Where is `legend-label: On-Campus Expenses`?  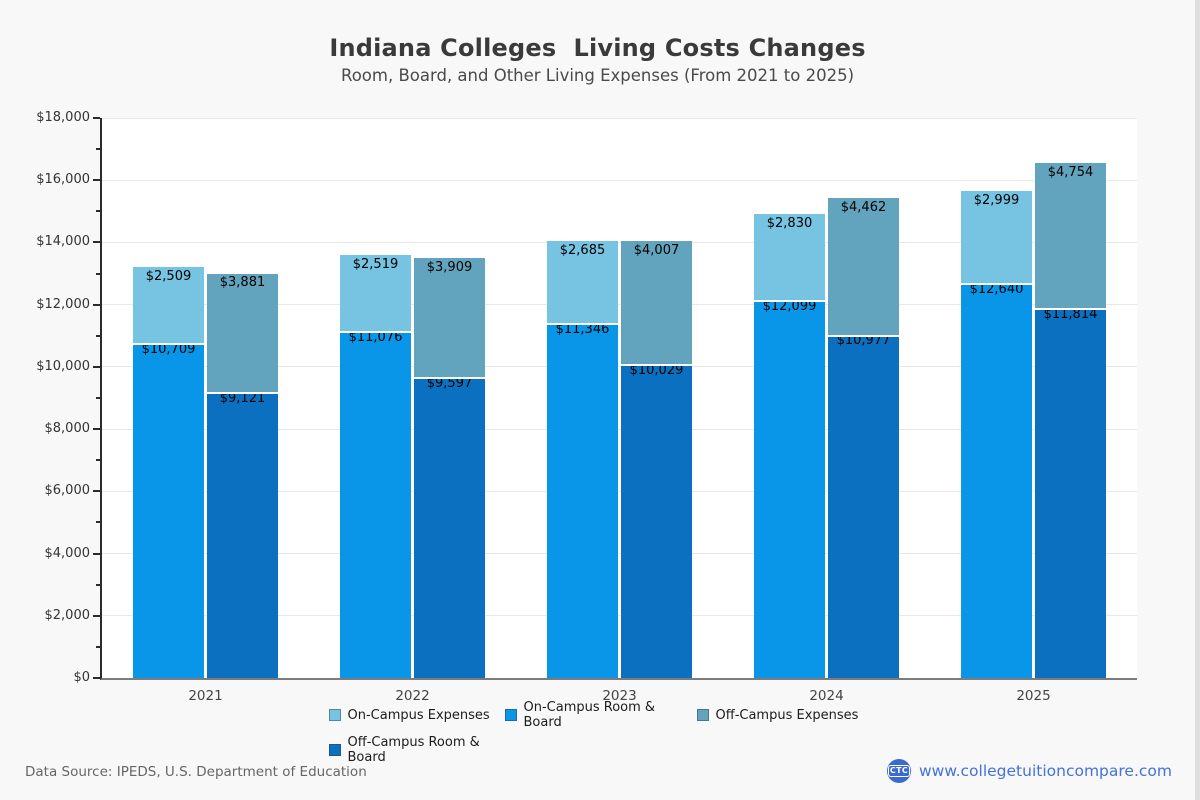
legend-label: On-Campus Expenses is located at coordinates (418, 715).